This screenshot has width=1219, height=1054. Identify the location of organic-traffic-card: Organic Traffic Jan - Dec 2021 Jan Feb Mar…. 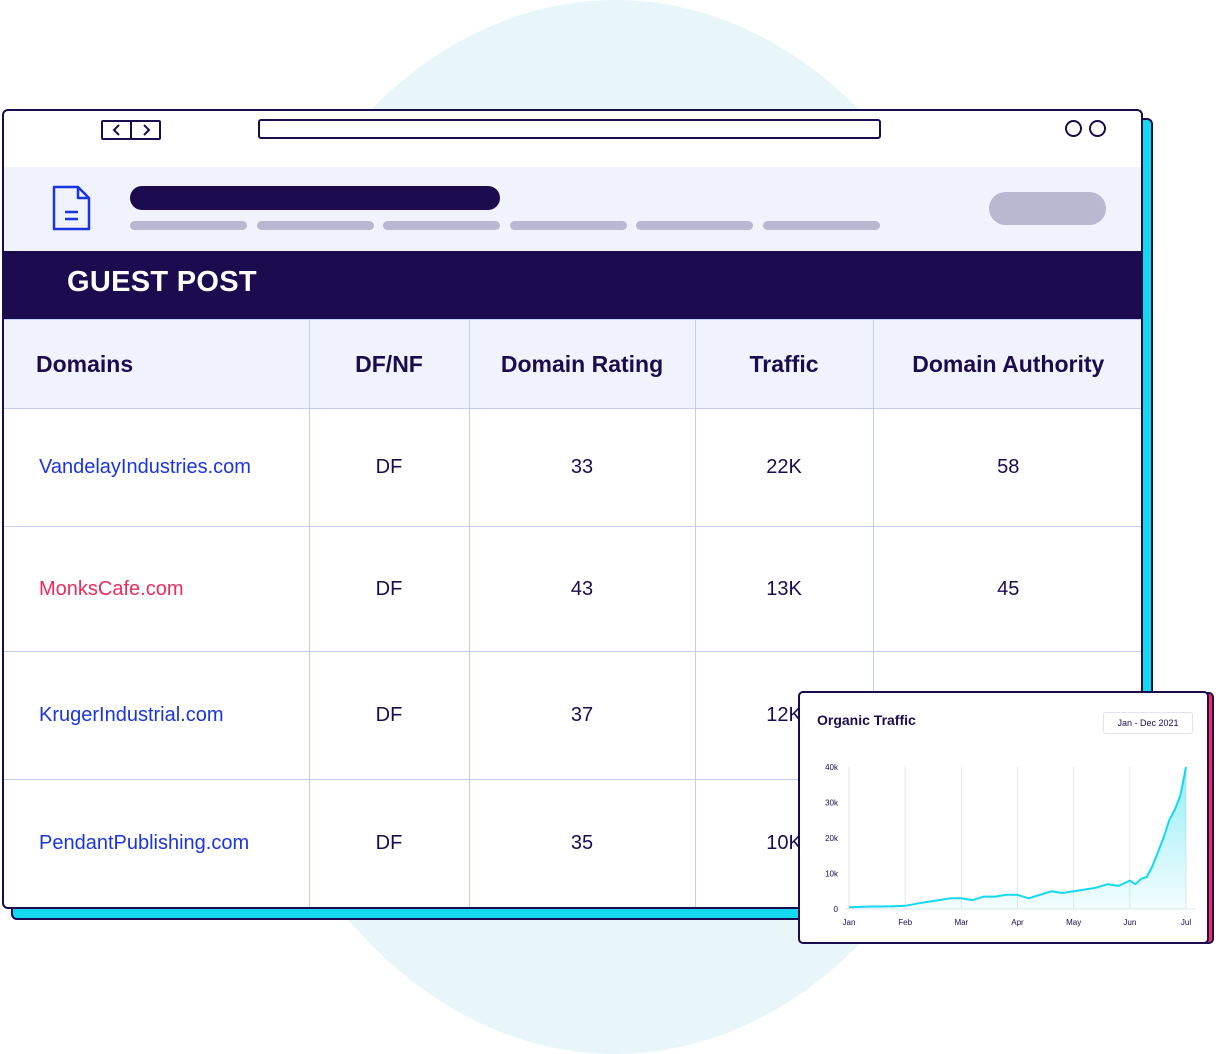
(1003, 817).